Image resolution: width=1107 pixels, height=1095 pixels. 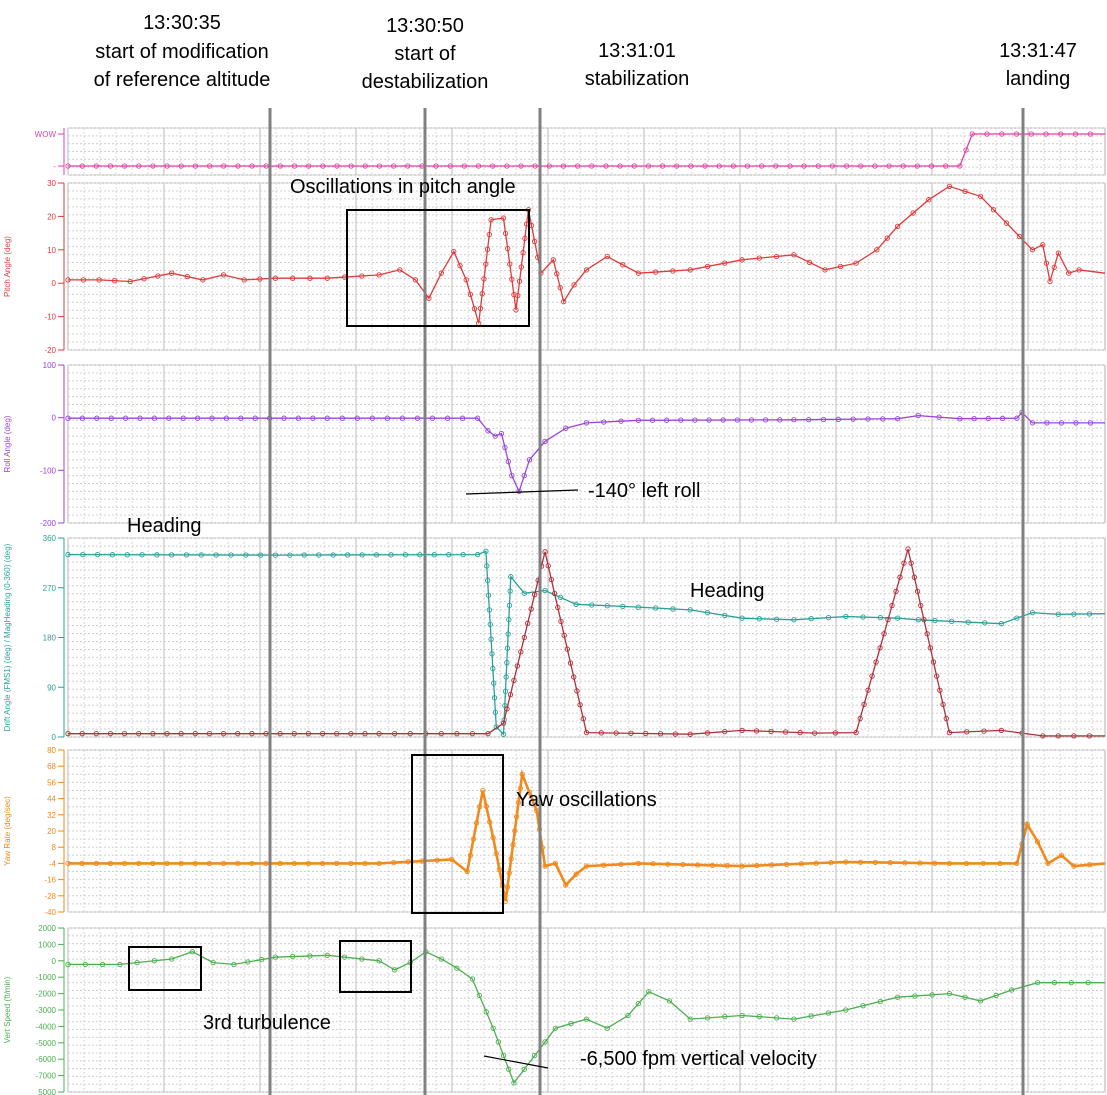 I want to click on series-line-pitch, so click(x=587, y=254).